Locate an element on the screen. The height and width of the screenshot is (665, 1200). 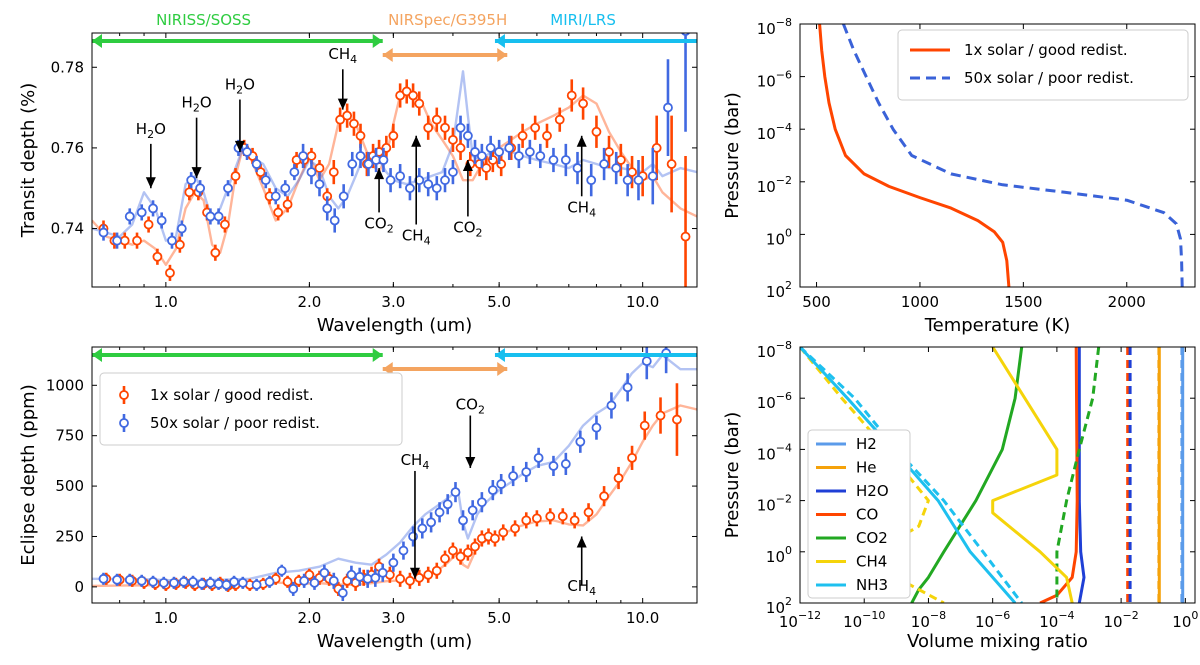
molecule-label: CO2 is located at coordinates (378, 225).